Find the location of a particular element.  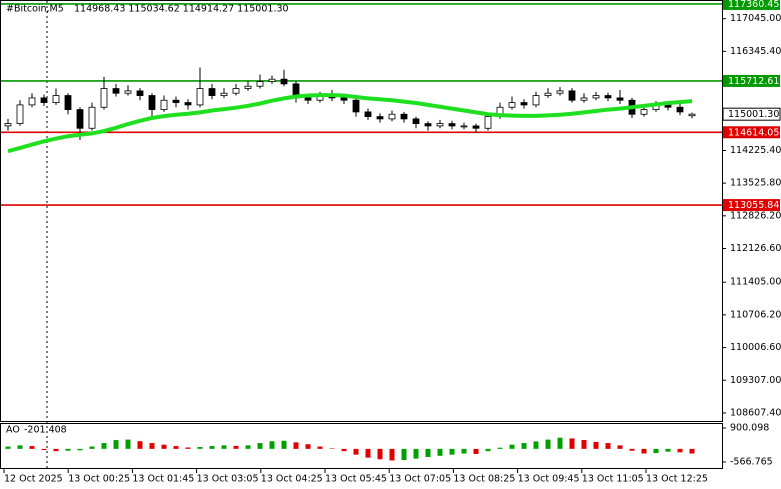

level-label: 114614.05 is located at coordinates (753, 132).